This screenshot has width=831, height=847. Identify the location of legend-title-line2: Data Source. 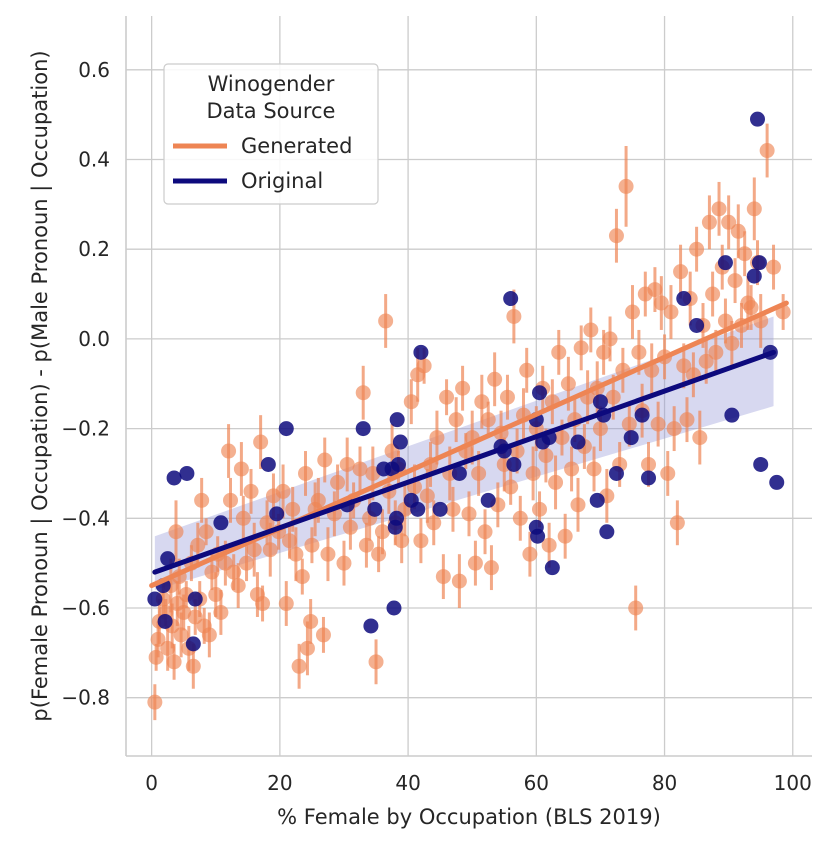
(271, 111).